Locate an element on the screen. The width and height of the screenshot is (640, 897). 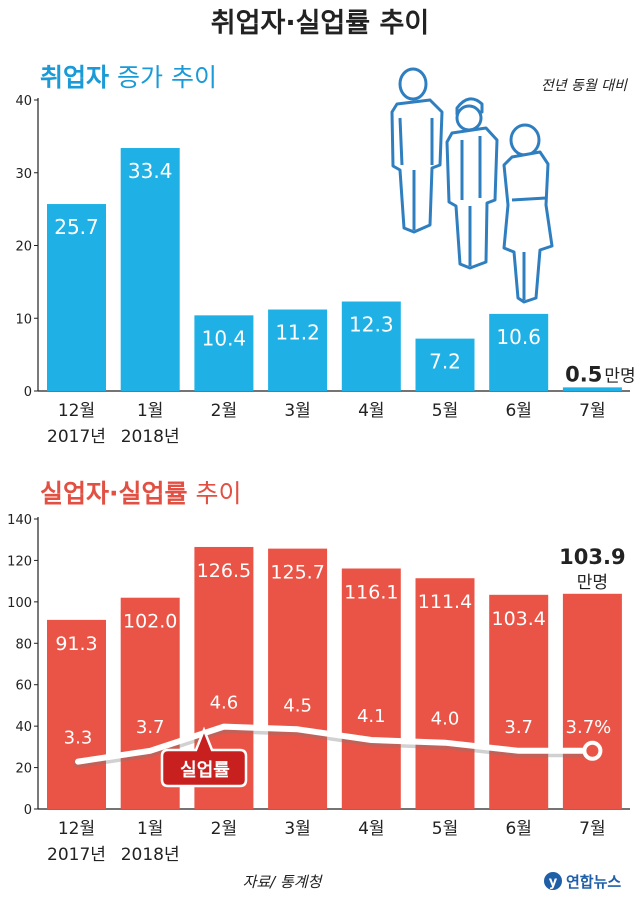
yonhap-logo-icon is located at coordinates (553, 881).